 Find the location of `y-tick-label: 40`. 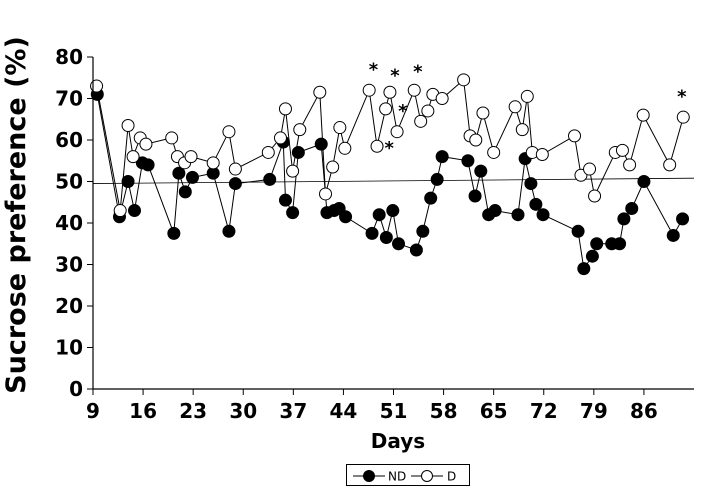

y-tick-label: 40 is located at coordinates (69, 223).